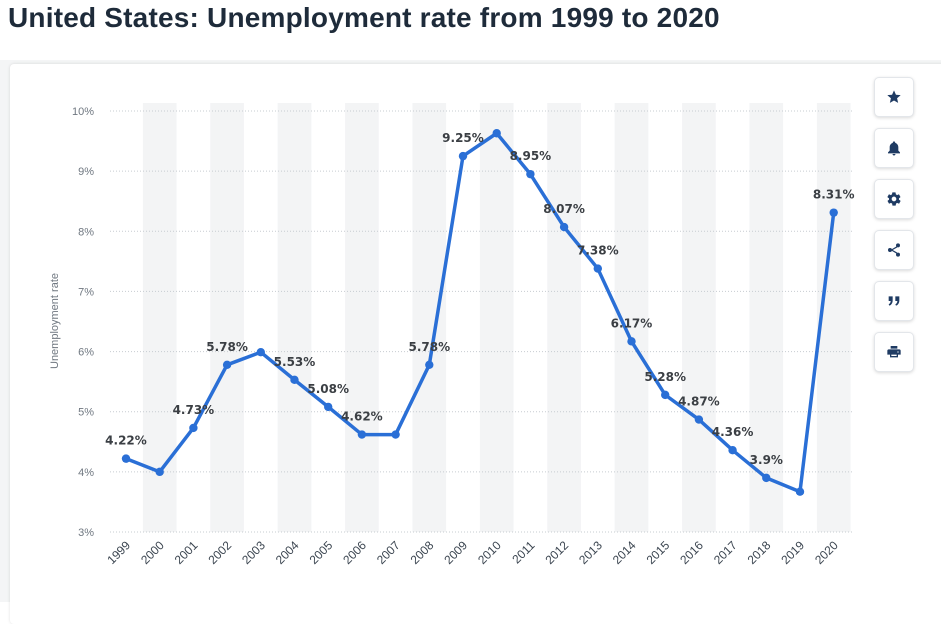 Image resolution: width=941 pixels, height=624 pixels. I want to click on data-label: 4.87%, so click(699, 402).